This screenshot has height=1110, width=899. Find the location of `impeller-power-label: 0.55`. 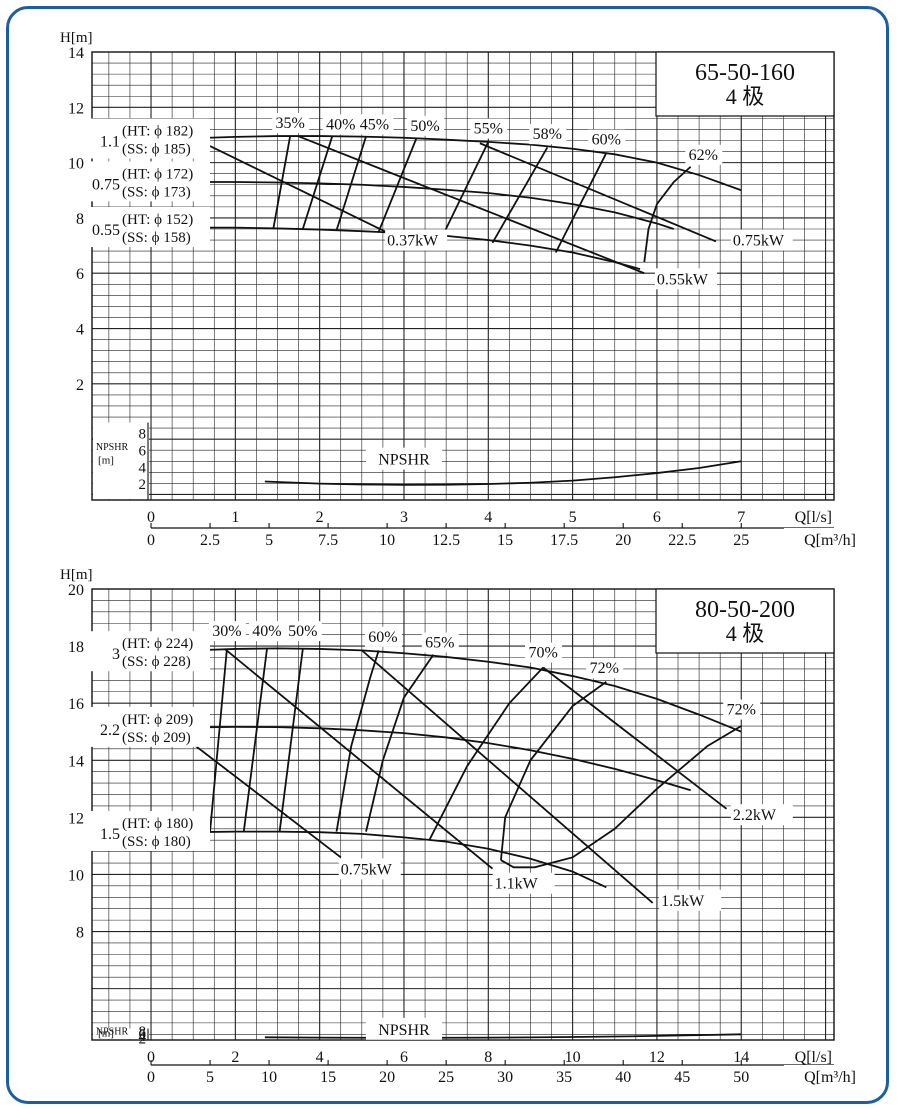

impeller-power-label: 0.55 is located at coordinates (106, 230).